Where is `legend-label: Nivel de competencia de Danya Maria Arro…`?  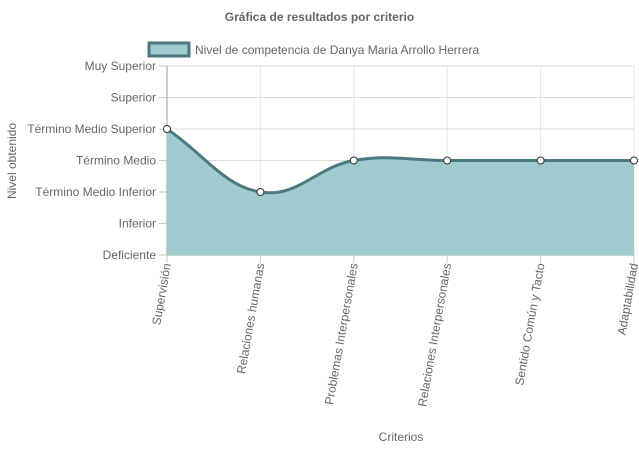 legend-label: Nivel de competencia de Danya Maria Arro… is located at coordinates (337, 50).